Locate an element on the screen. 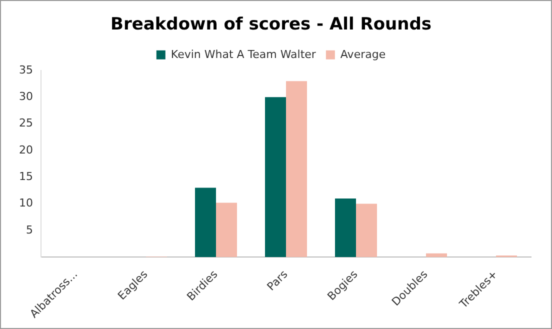 The width and height of the screenshot is (552, 329). y-tick-label: 15 is located at coordinates (25, 176).